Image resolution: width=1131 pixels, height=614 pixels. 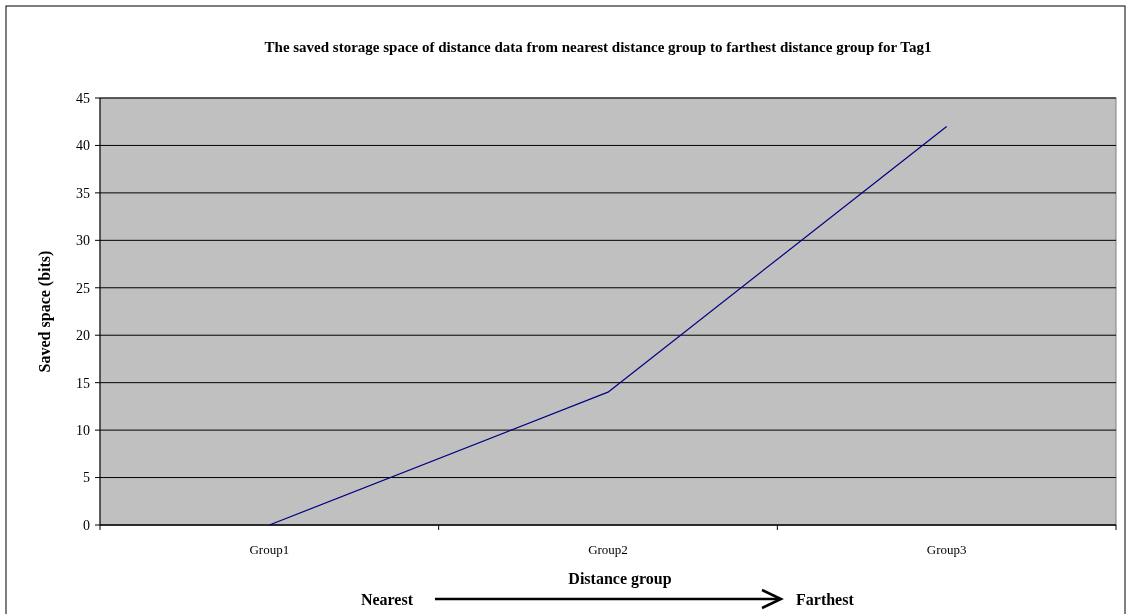 I want to click on y-tick-label: 45, so click(x=83, y=98).